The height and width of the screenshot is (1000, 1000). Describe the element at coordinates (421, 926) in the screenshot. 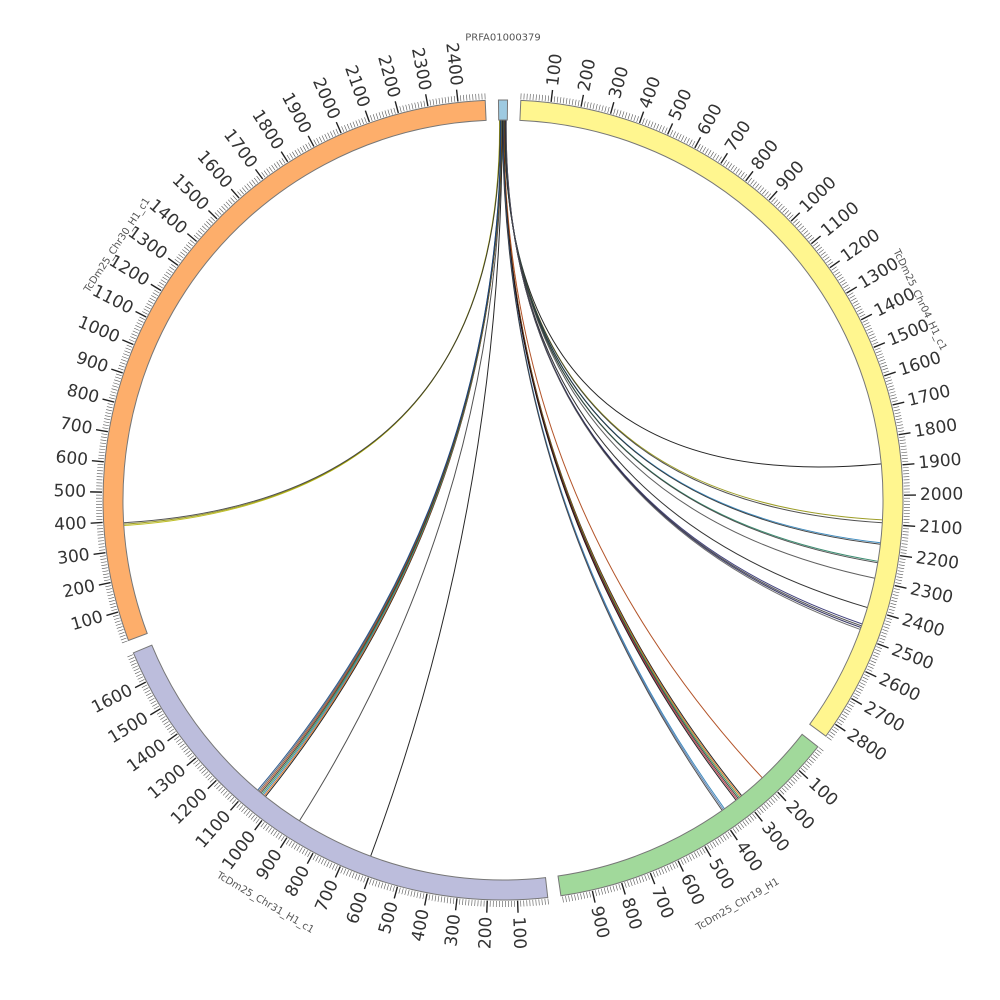

I see `tick-label: 400` at that location.